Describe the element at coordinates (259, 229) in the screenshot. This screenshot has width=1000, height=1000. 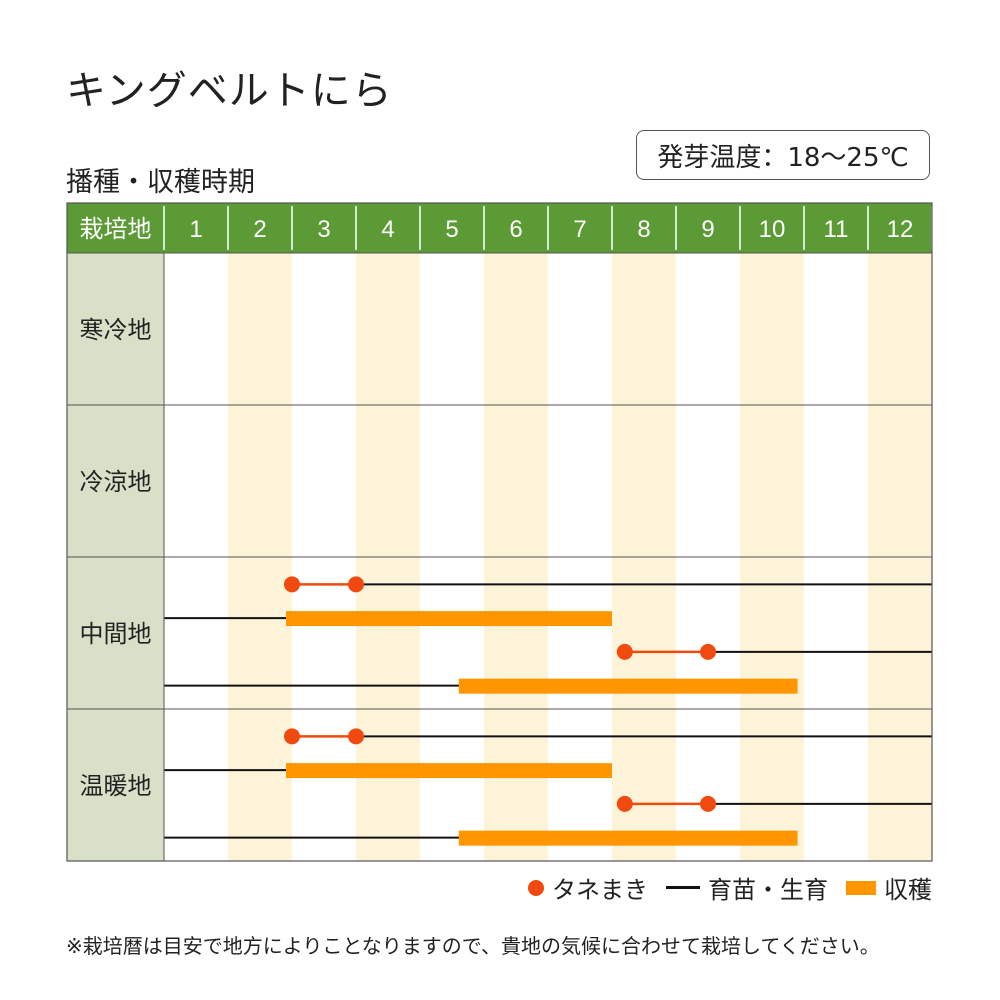
I see `month-label-2: 2` at that location.